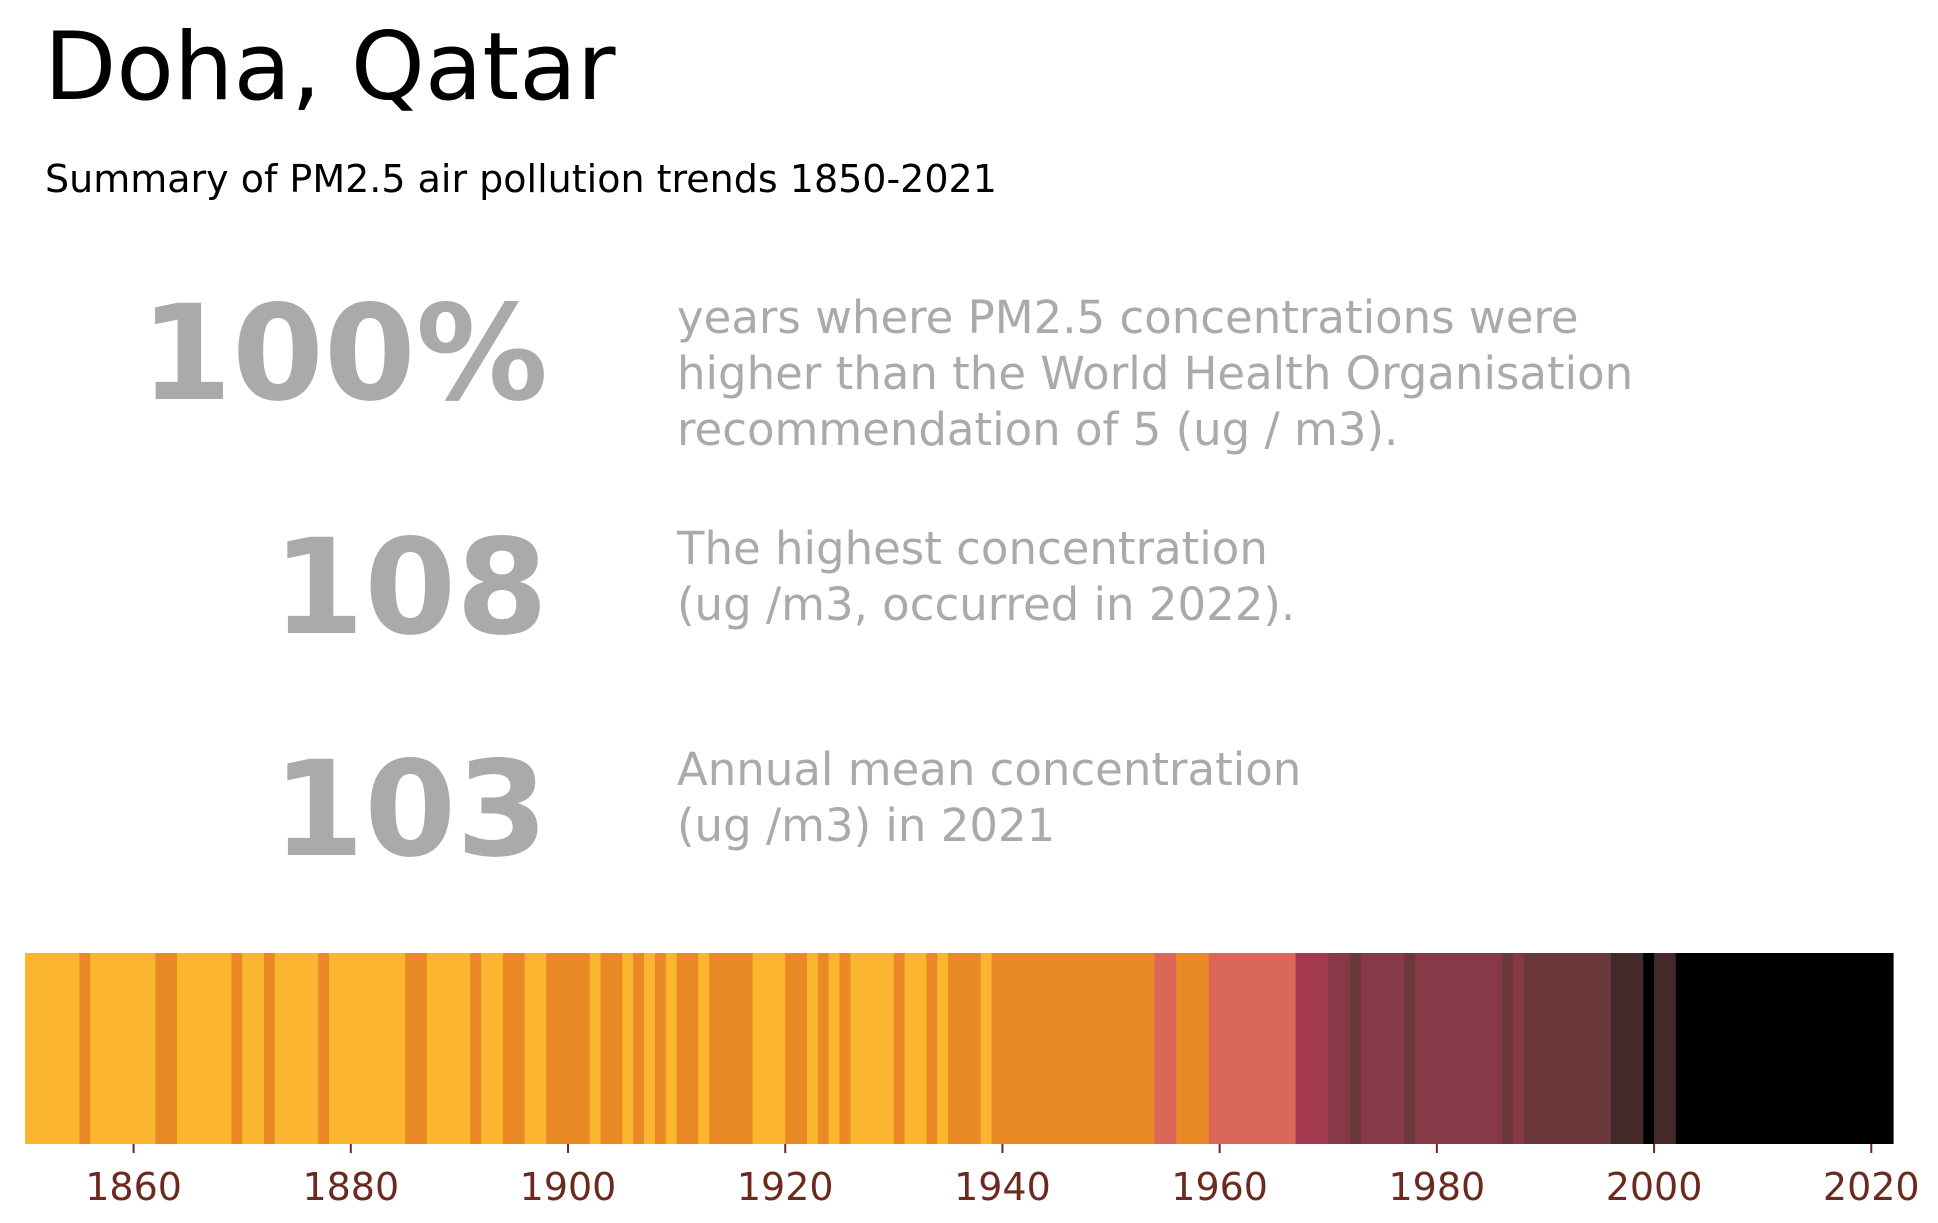  I want to click on x-tick-label: 1860, so click(133, 1187).